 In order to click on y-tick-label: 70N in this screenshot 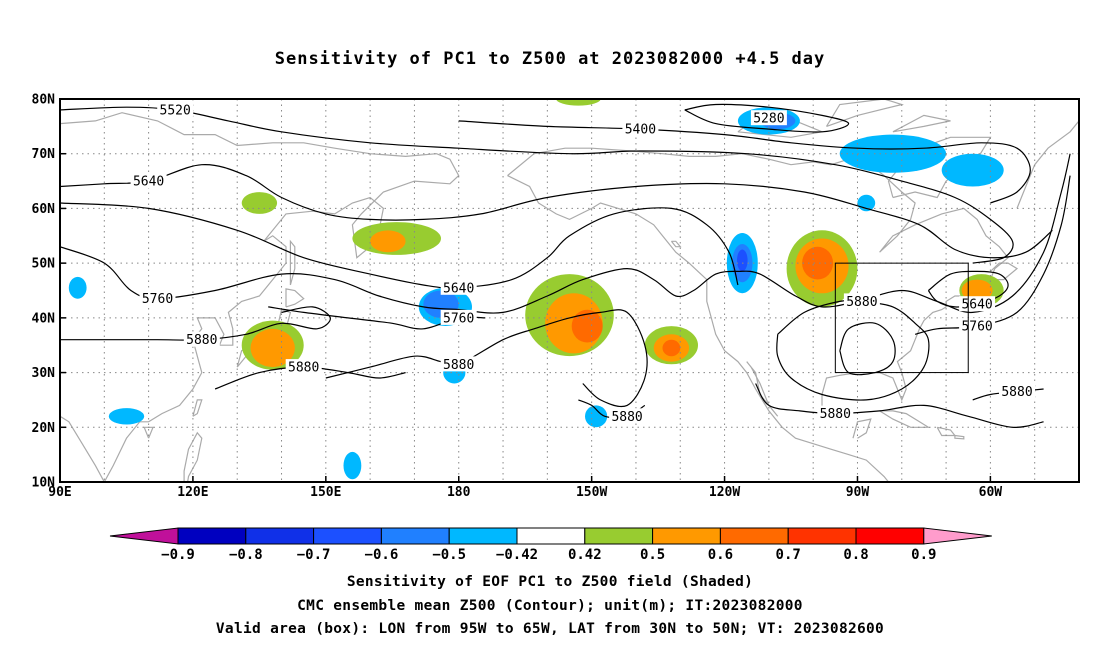, I will do `click(44, 154)`.